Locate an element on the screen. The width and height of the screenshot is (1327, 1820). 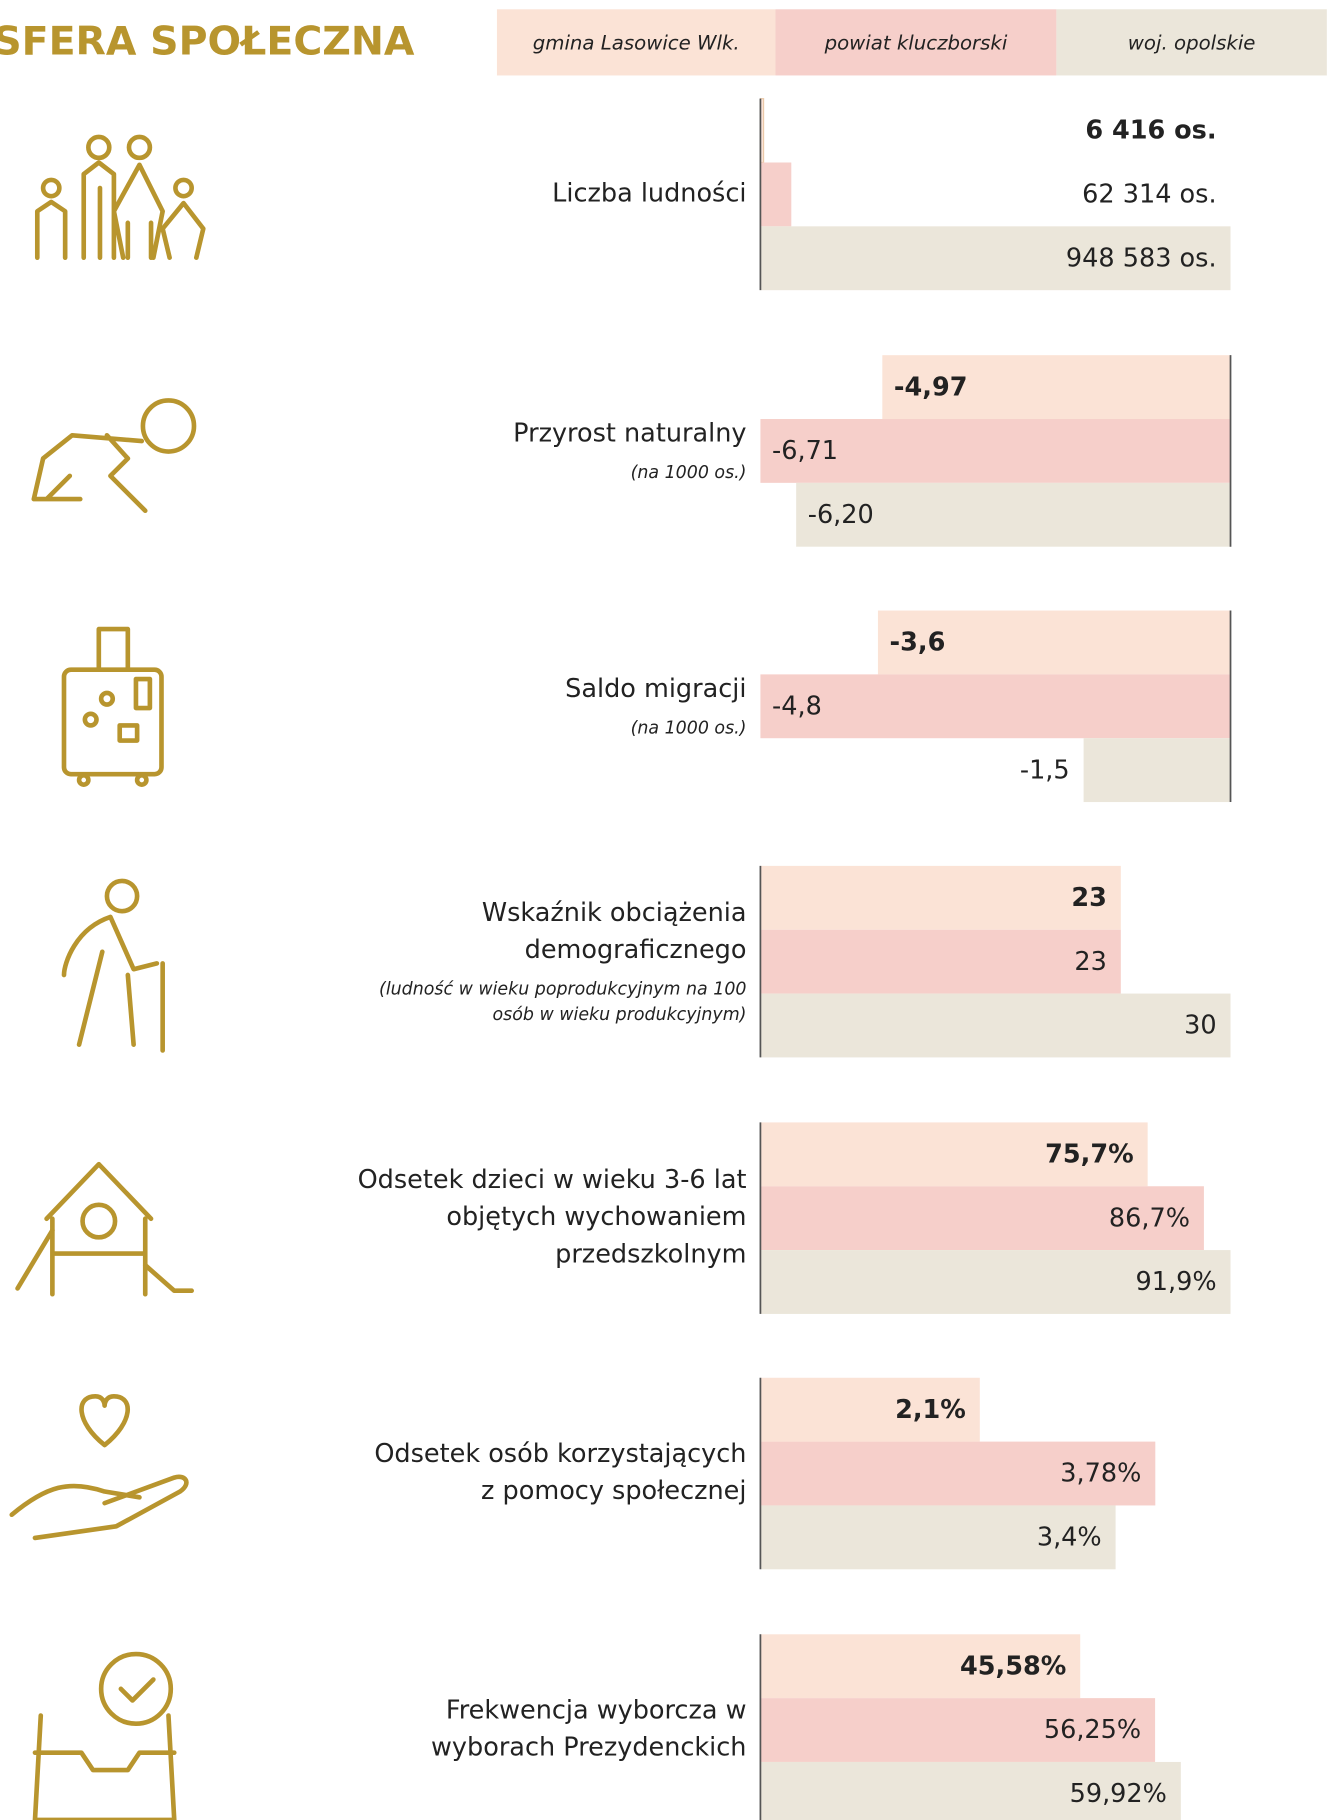
value-label: -3,6 is located at coordinates (918, 643).